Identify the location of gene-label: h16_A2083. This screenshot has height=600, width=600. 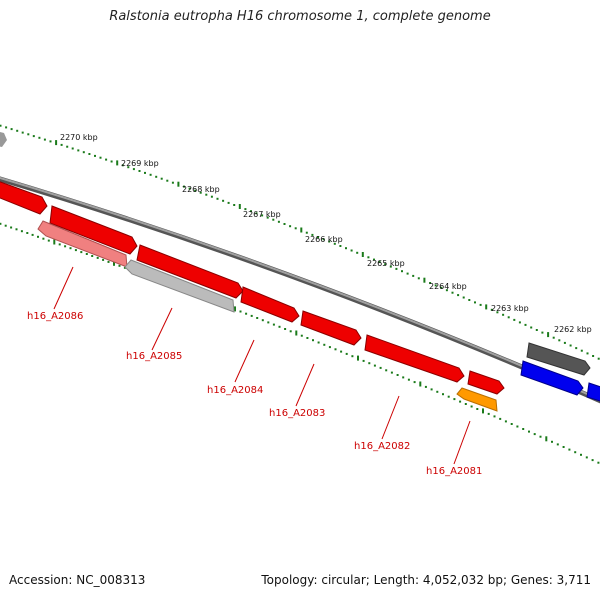
(297, 413).